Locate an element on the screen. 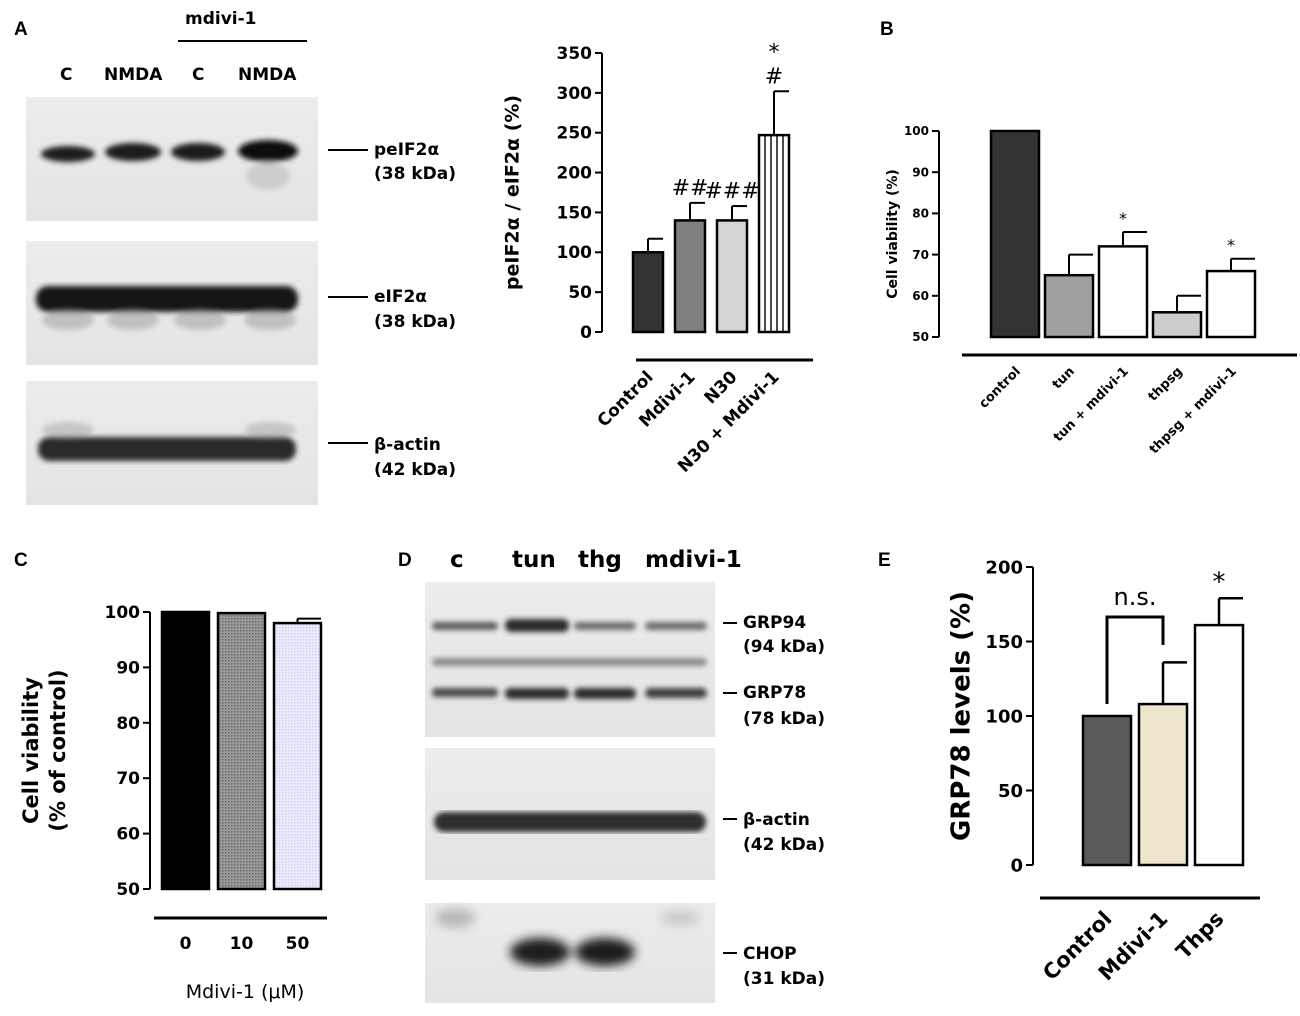 The image size is (1300, 1016). panel-a-letter: A is located at coordinates (21, 29).